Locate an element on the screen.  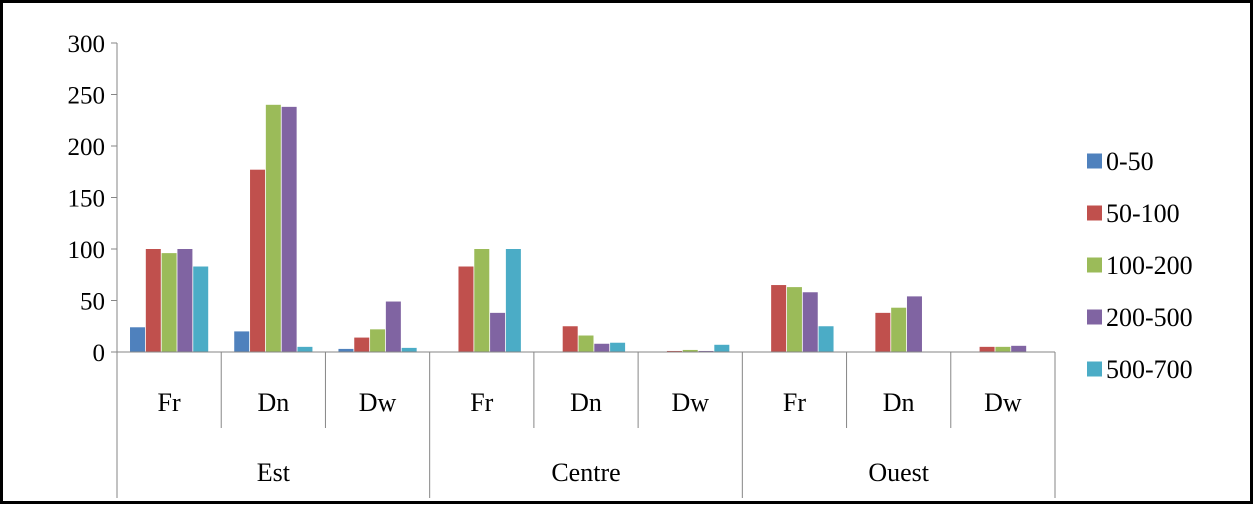
legend-label: 500-700 is located at coordinates (1149, 369).